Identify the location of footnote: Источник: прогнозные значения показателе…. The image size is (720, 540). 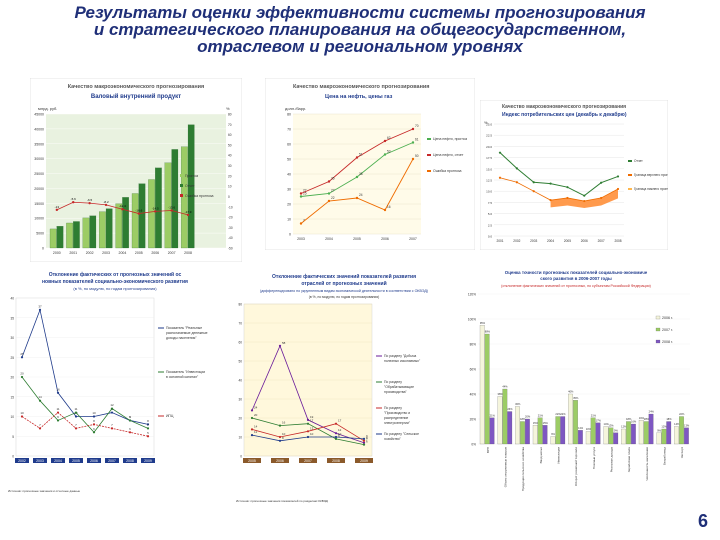
(282, 501).